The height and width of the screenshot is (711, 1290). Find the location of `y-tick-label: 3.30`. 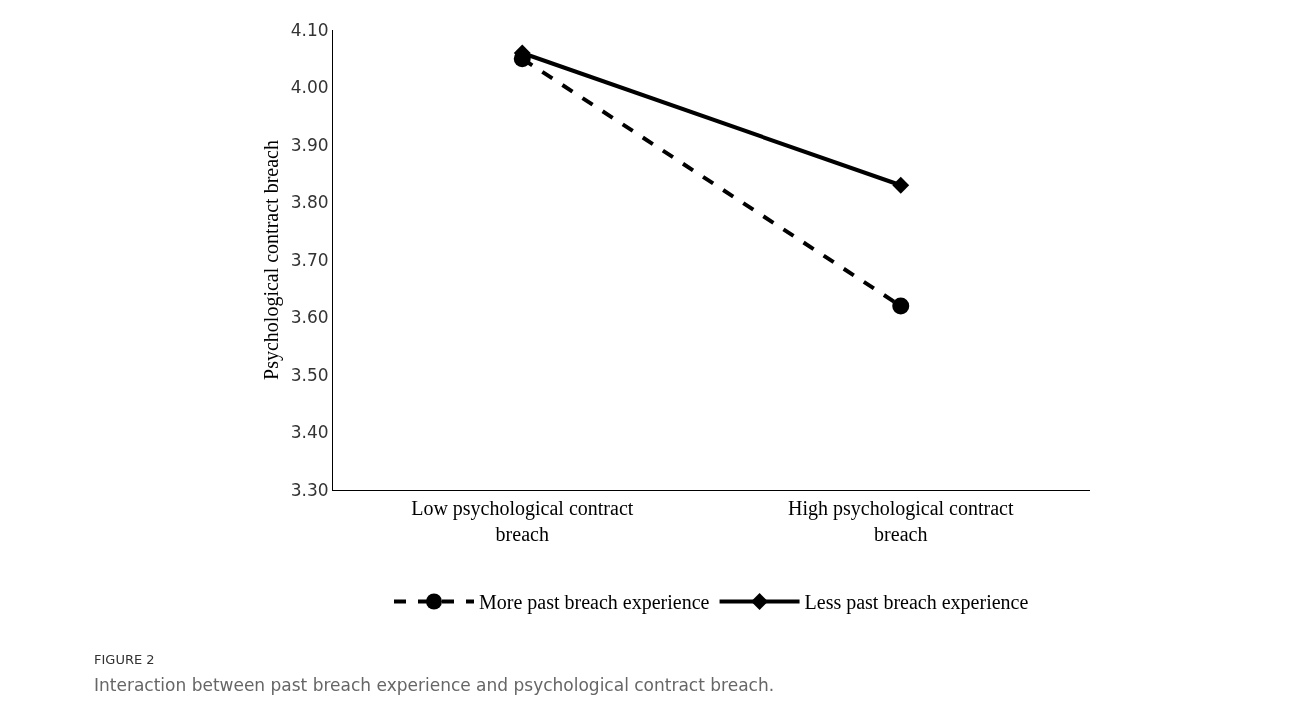

y-tick-label: 3.30 is located at coordinates (309, 489).